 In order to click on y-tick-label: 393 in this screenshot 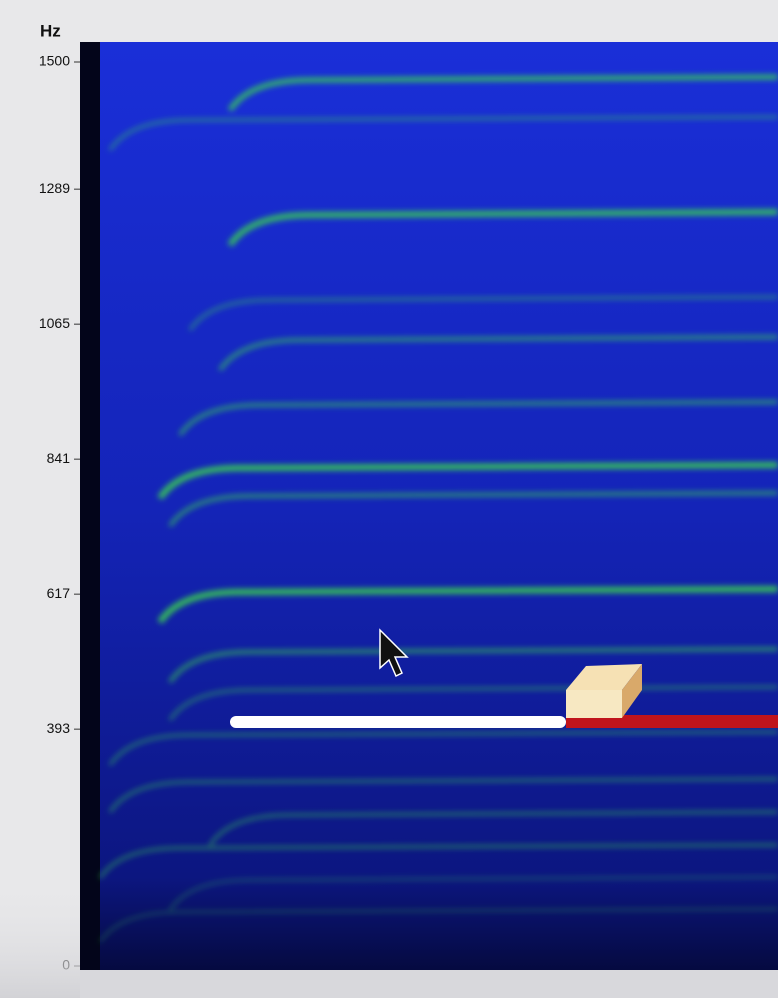, I will do `click(59, 728)`.